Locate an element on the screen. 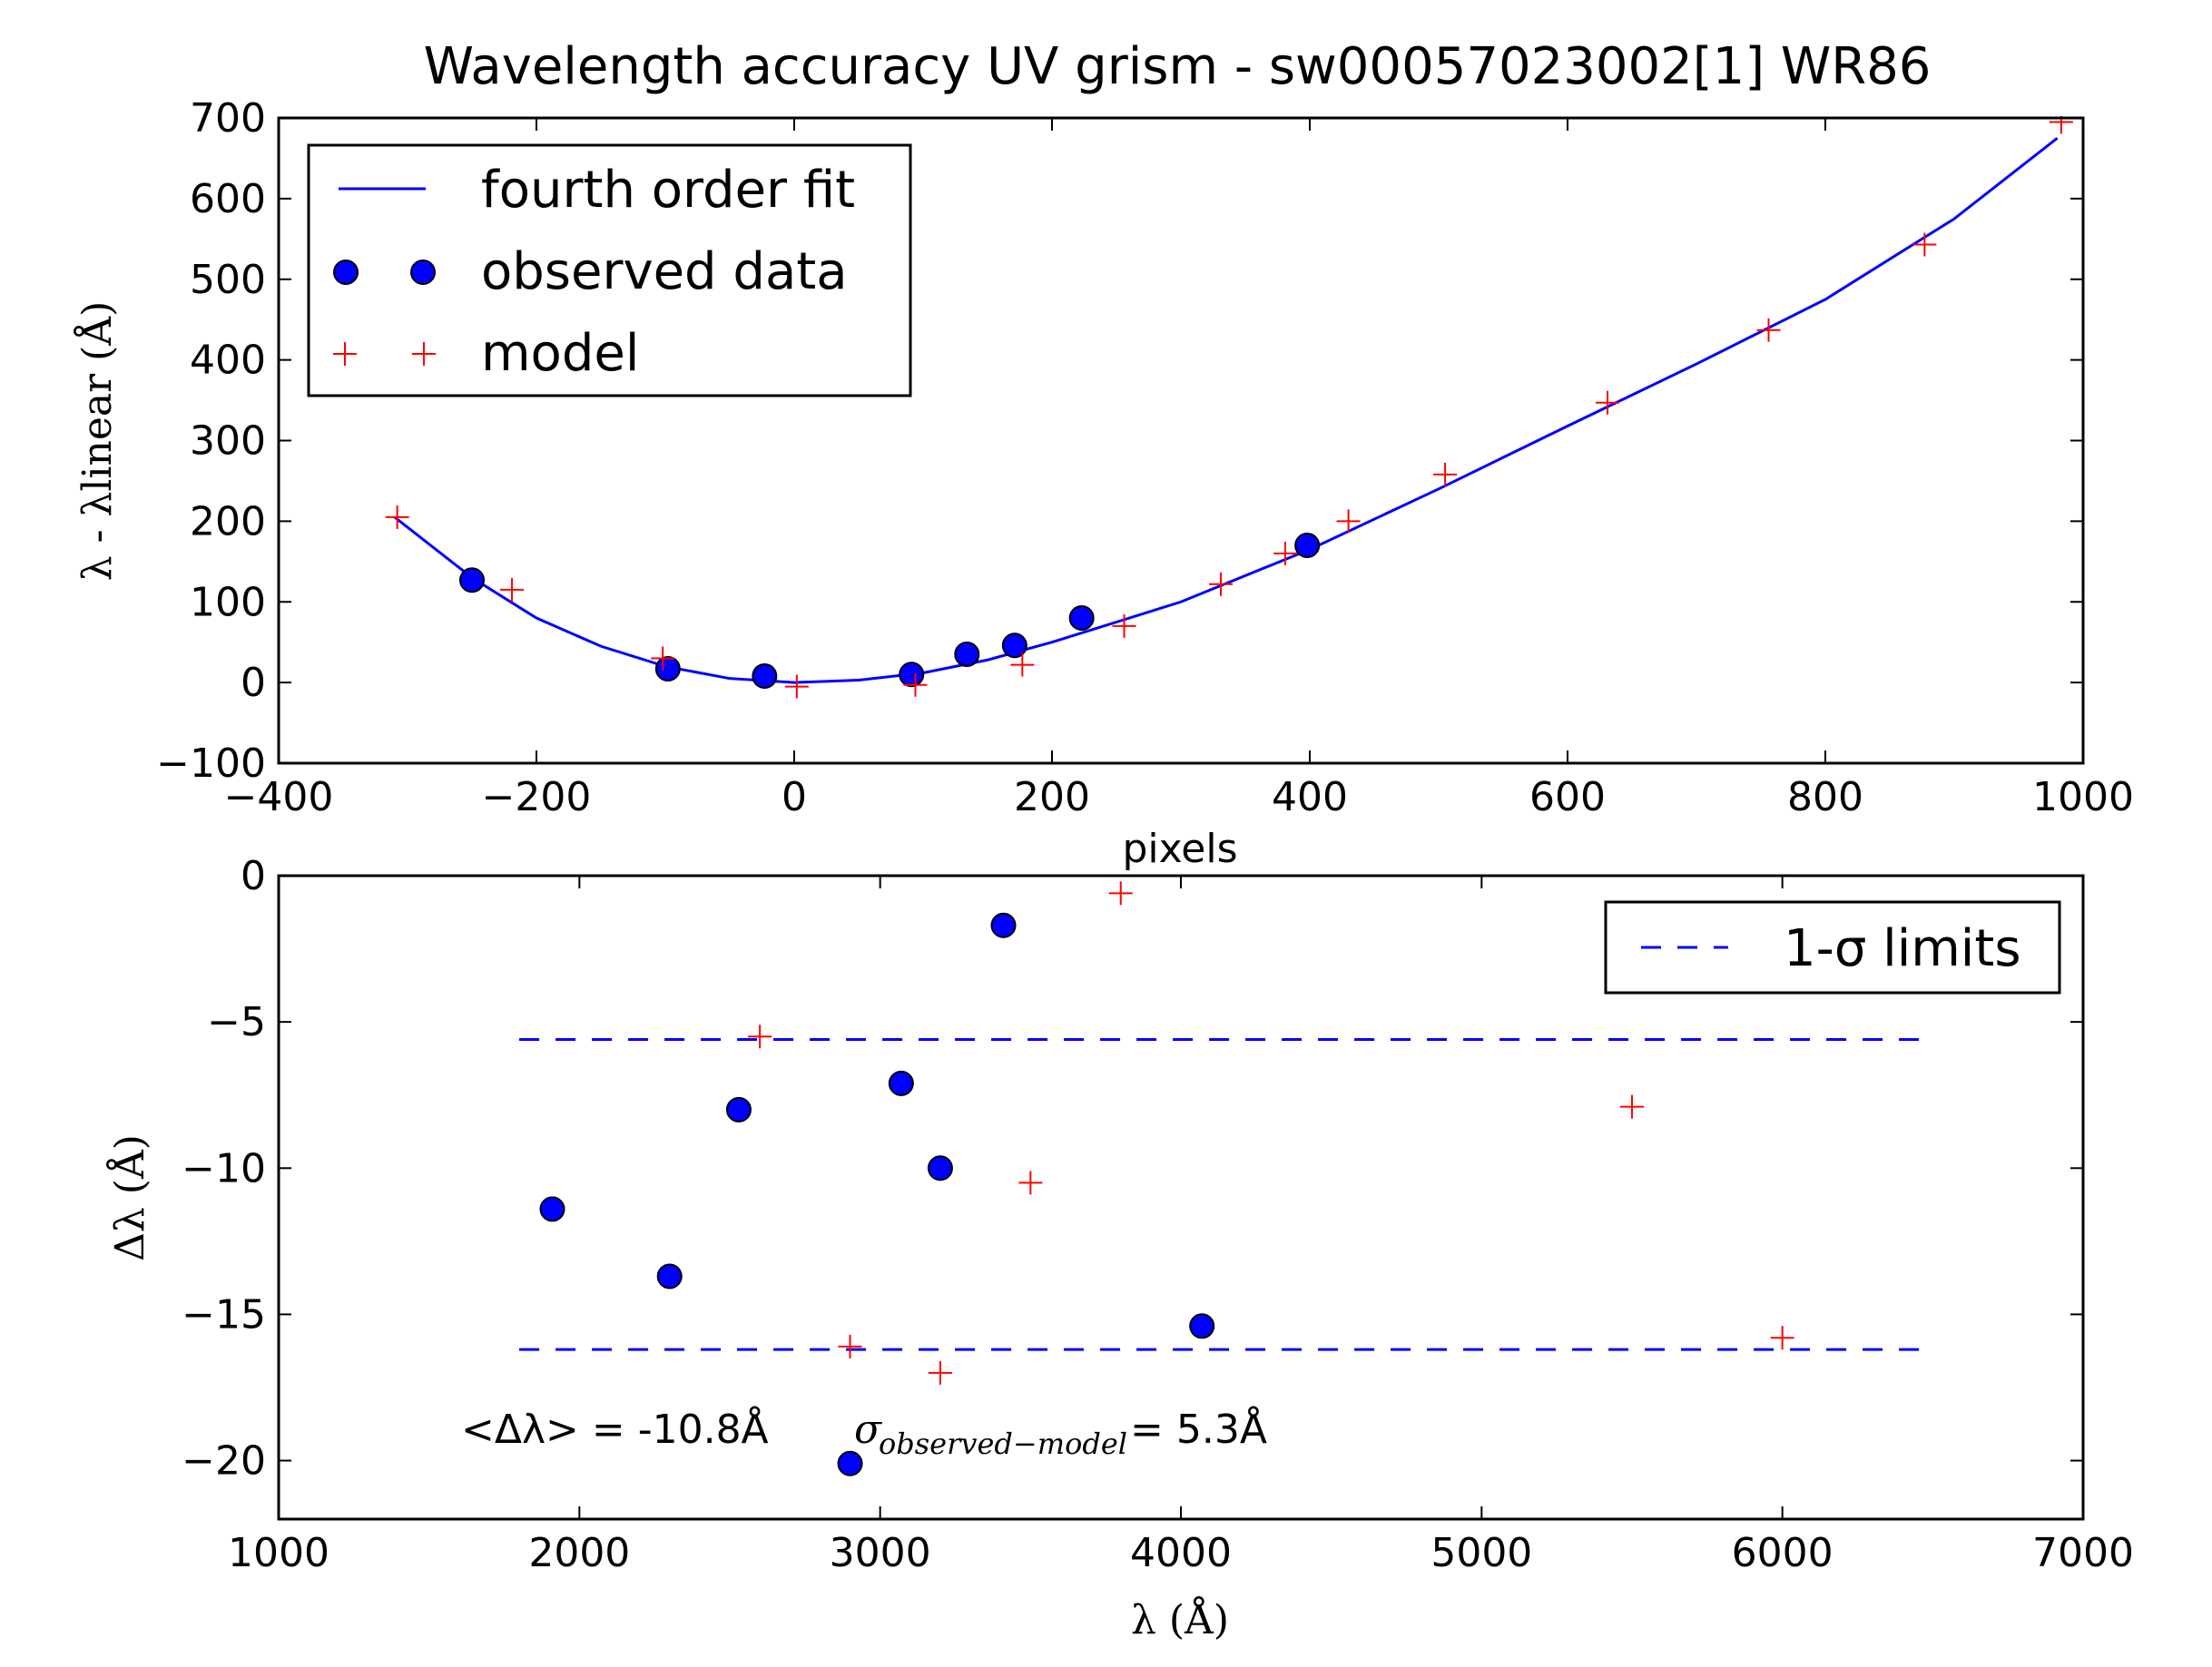  bottom-y-tick-label: −10 is located at coordinates (224, 1168).